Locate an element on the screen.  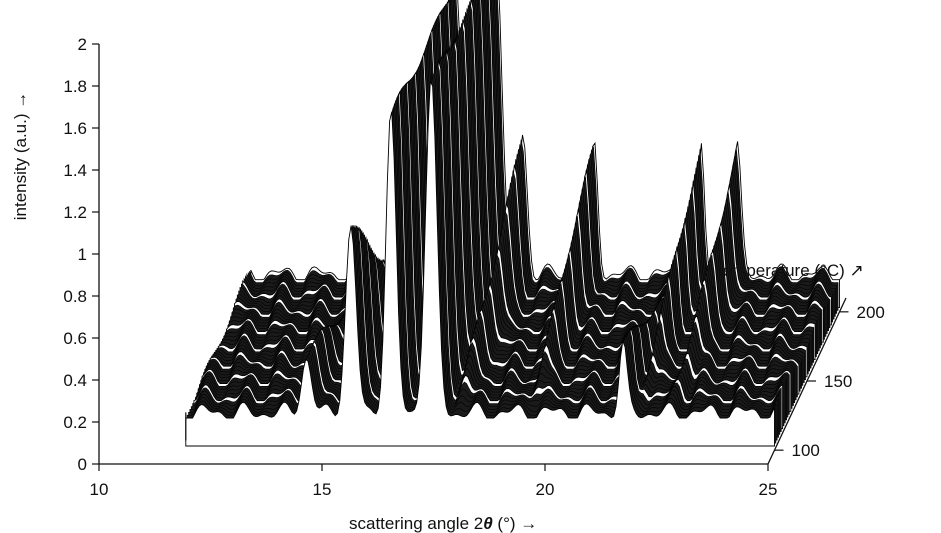
x-tick-label: 20 is located at coordinates (545, 489).